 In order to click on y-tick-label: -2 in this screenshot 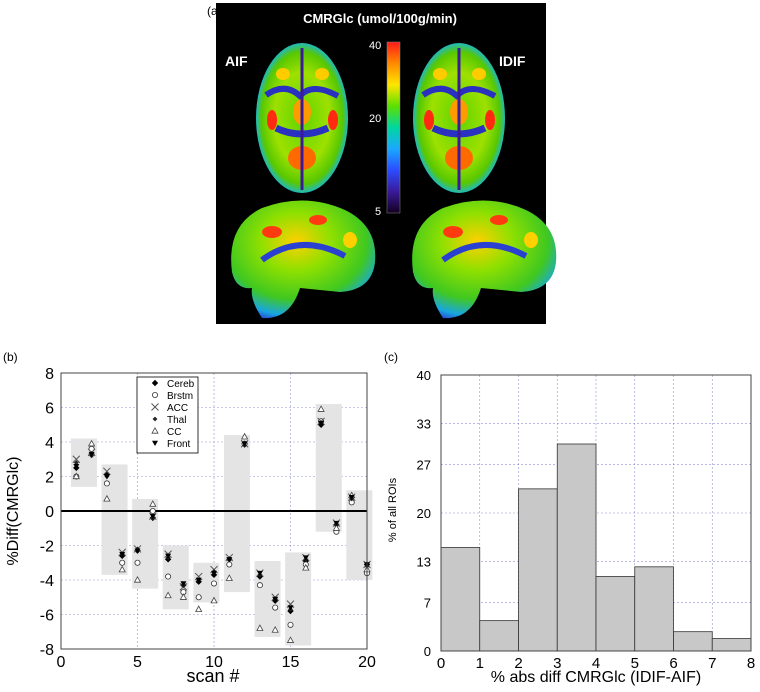, I will do `click(47, 547)`.